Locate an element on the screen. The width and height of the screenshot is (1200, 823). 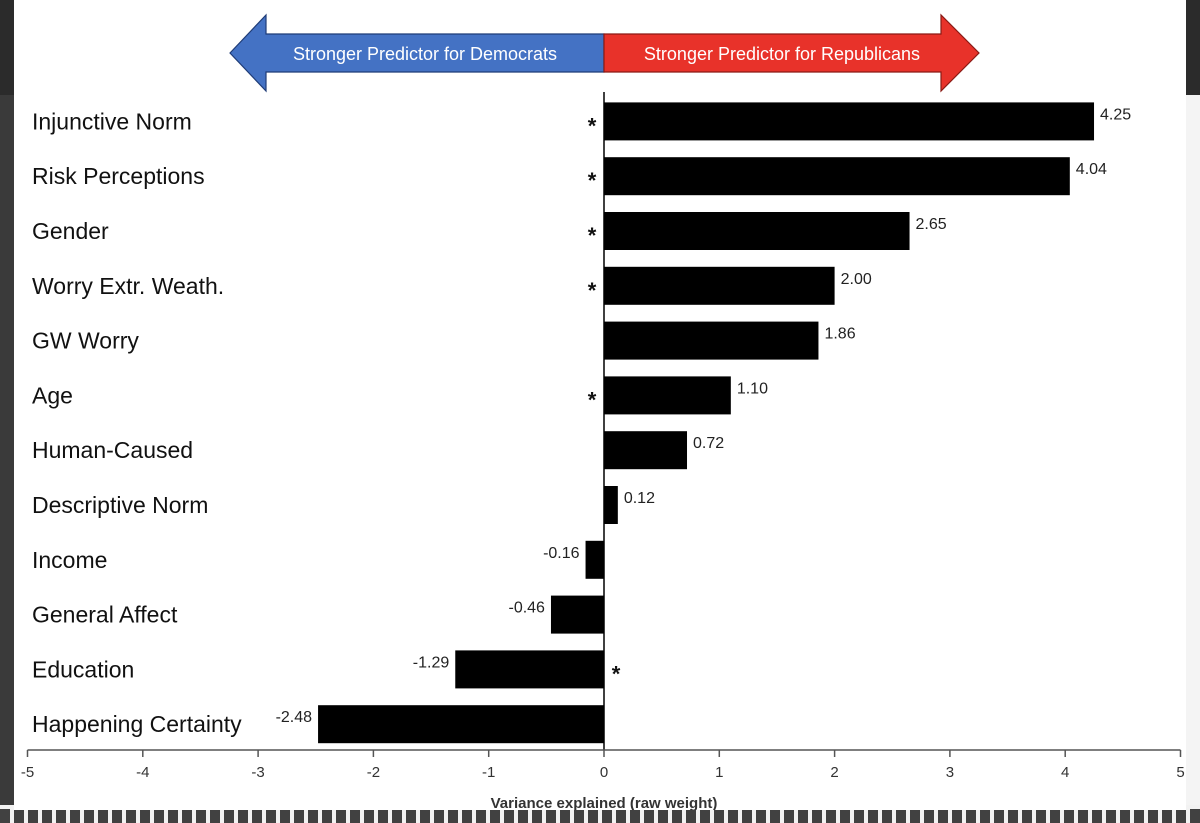
category-label: Gender is located at coordinates (70, 231).